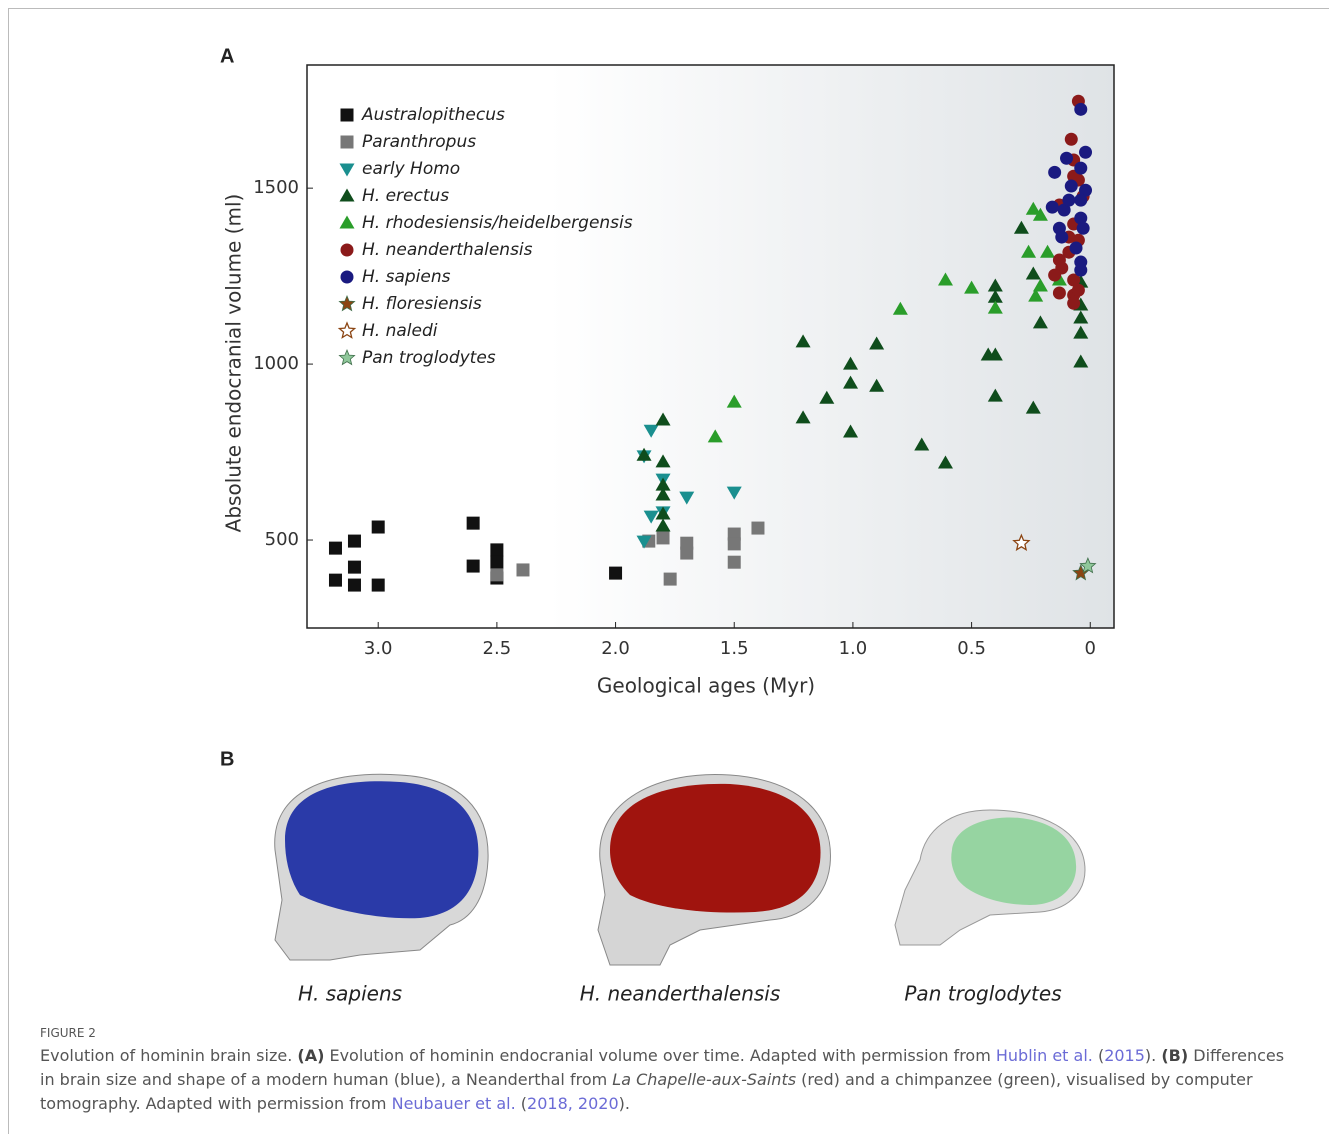  What do you see at coordinates (447, 250) in the screenshot?
I see `legend-label: H. neanderthalensis` at bounding box center [447, 250].